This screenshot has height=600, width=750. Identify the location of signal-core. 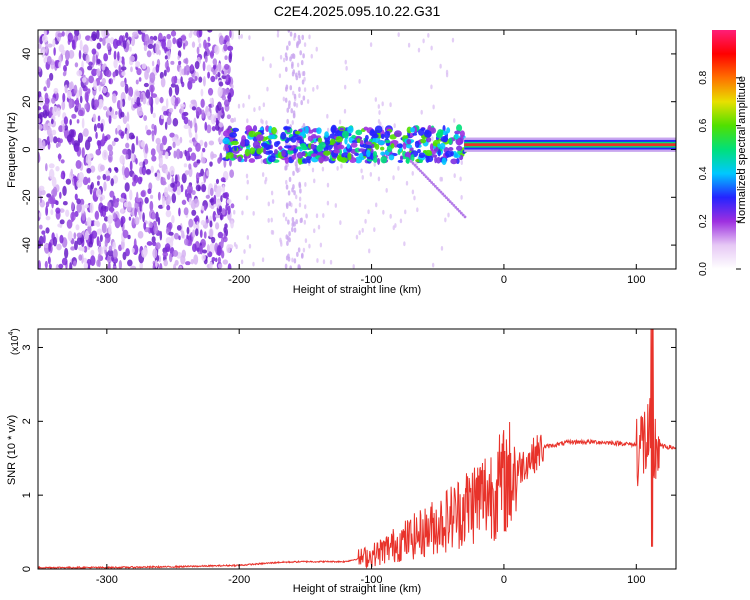
(570, 145).